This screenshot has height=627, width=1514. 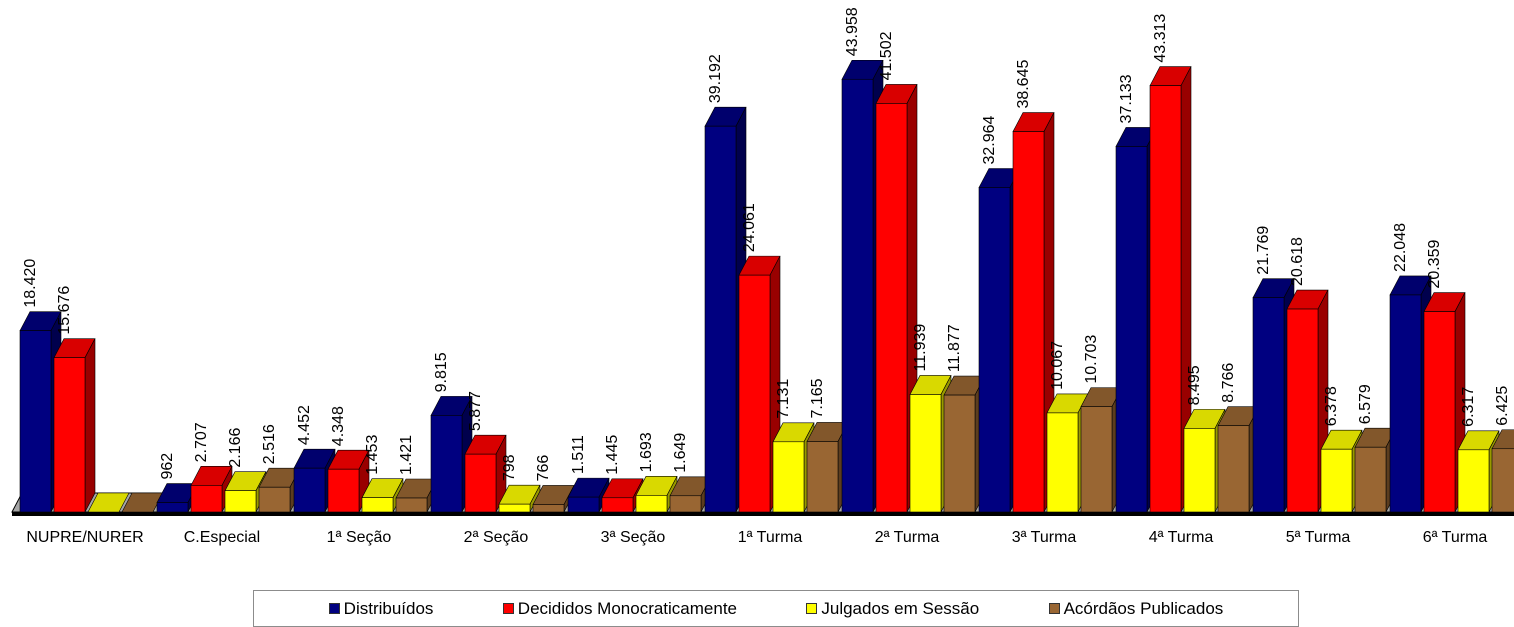 What do you see at coordinates (1181, 537) in the screenshot?
I see `category-label: 4ª Turma` at bounding box center [1181, 537].